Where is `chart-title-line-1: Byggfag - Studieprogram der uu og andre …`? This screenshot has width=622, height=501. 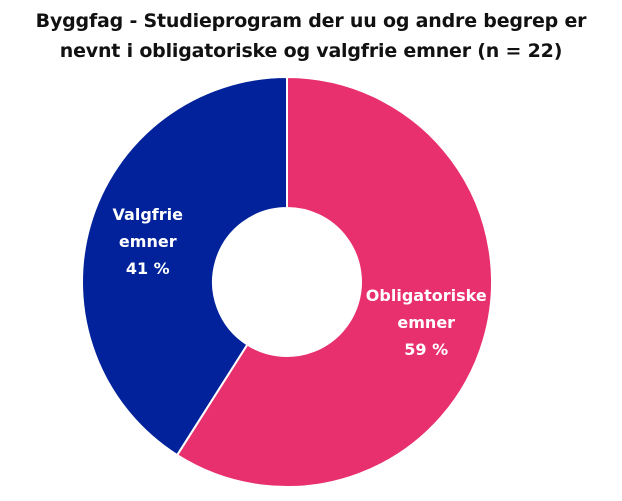
chart-title-line-1: Byggfag - Studieprogram der uu og andre … is located at coordinates (311, 21).